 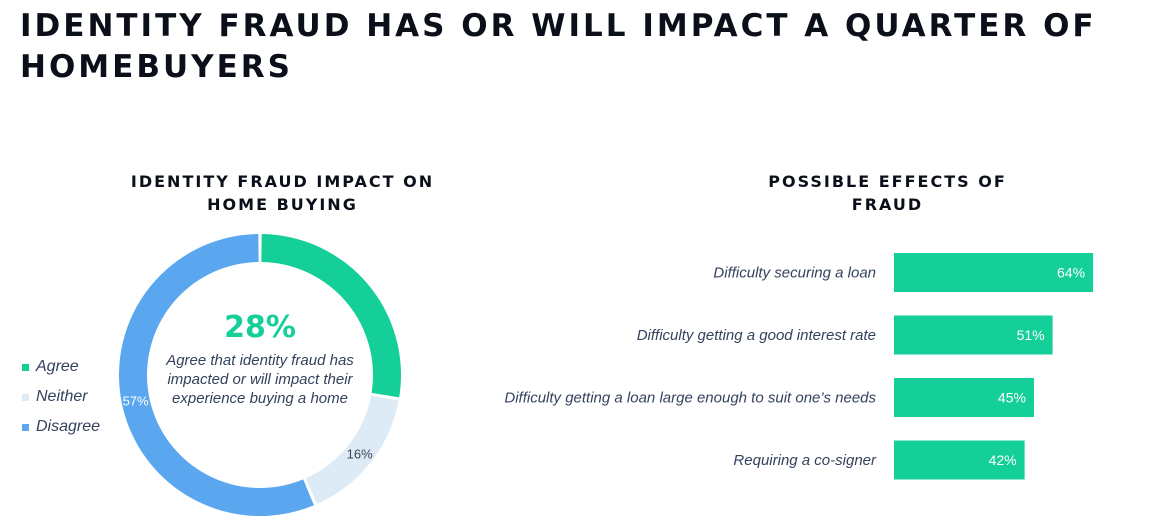 What do you see at coordinates (794, 273) in the screenshot?
I see `bar-category-label-0: Difficulty securing a loan` at bounding box center [794, 273].